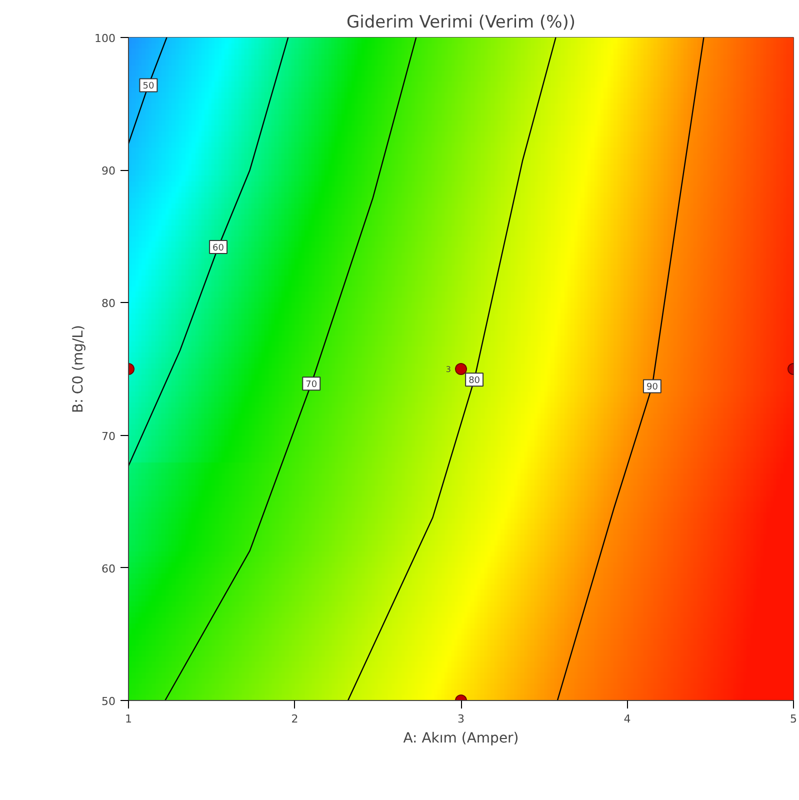 The image size is (799, 800). Describe the element at coordinates (461, 719) in the screenshot. I see `x-tick-label: 3` at that location.